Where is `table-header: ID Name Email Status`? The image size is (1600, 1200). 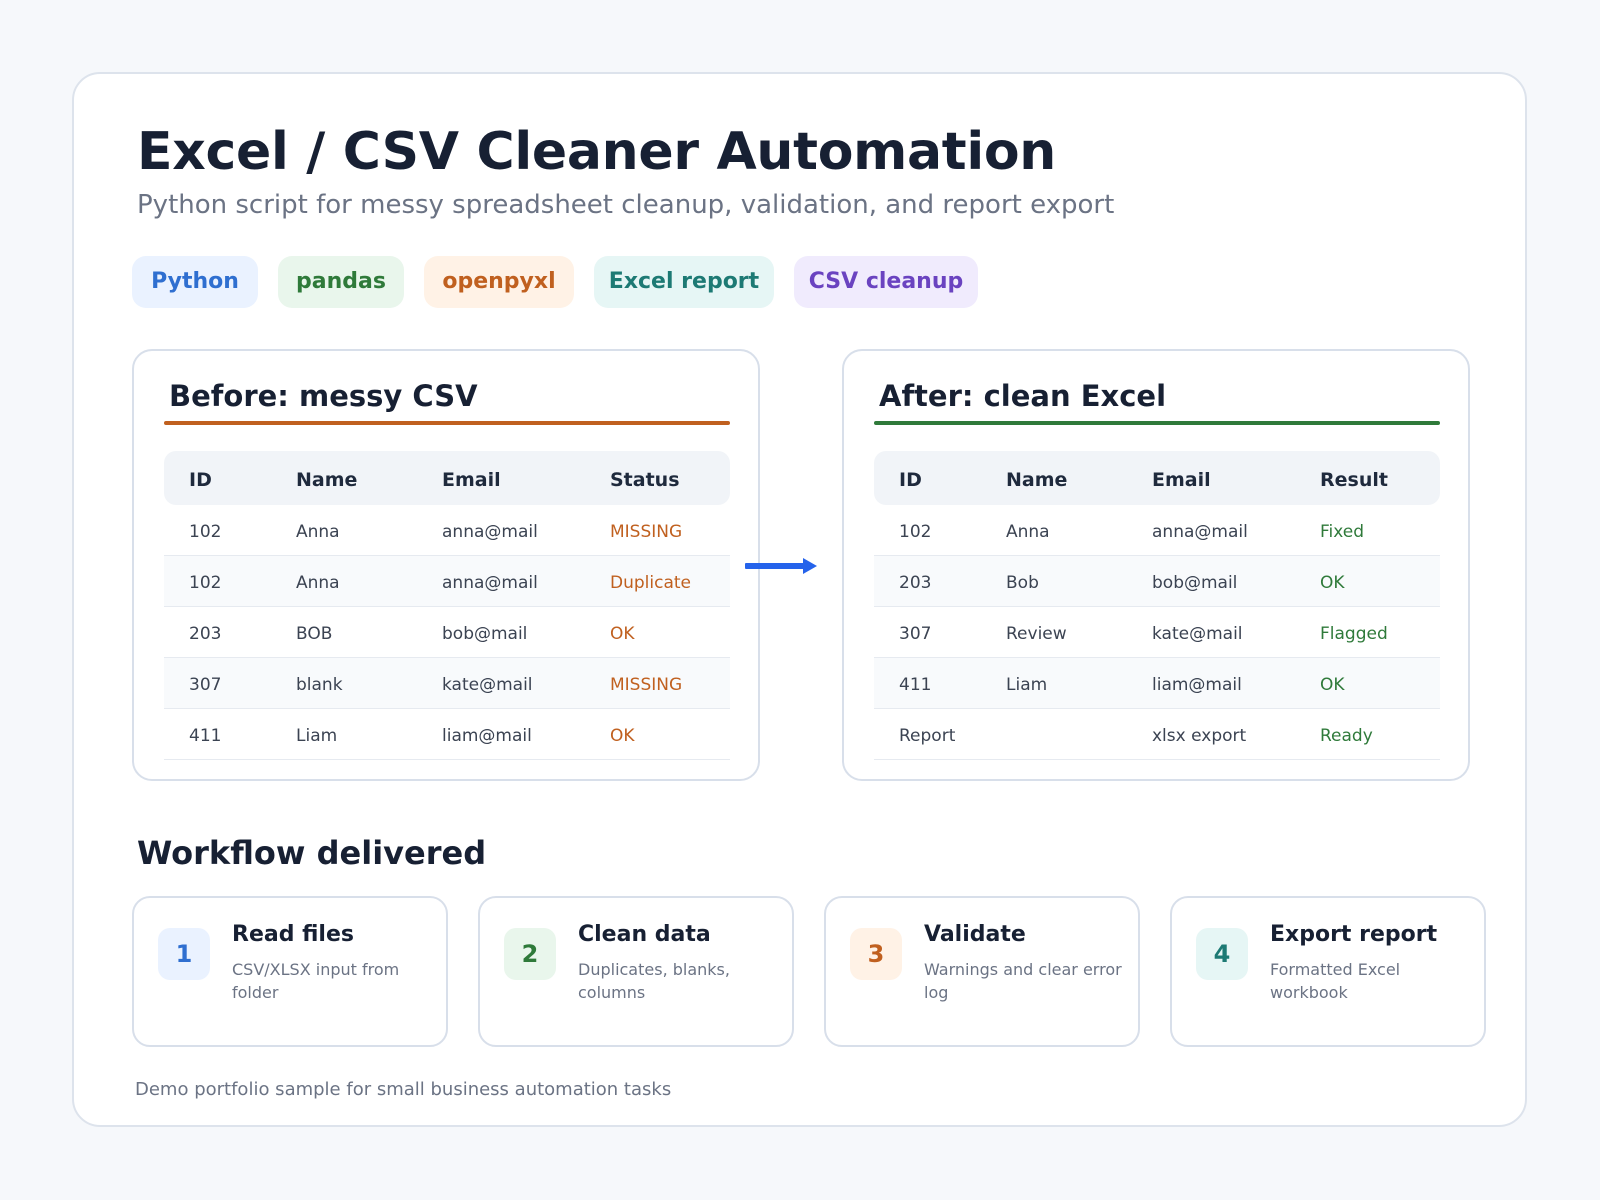
table-header: ID Name Email Status is located at coordinates (447, 478).